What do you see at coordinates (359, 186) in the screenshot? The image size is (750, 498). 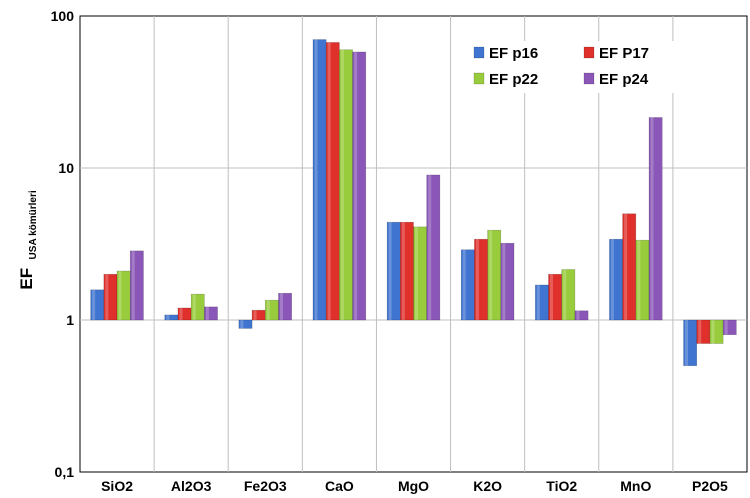 I see `bar-cao-ef-p24` at bounding box center [359, 186].